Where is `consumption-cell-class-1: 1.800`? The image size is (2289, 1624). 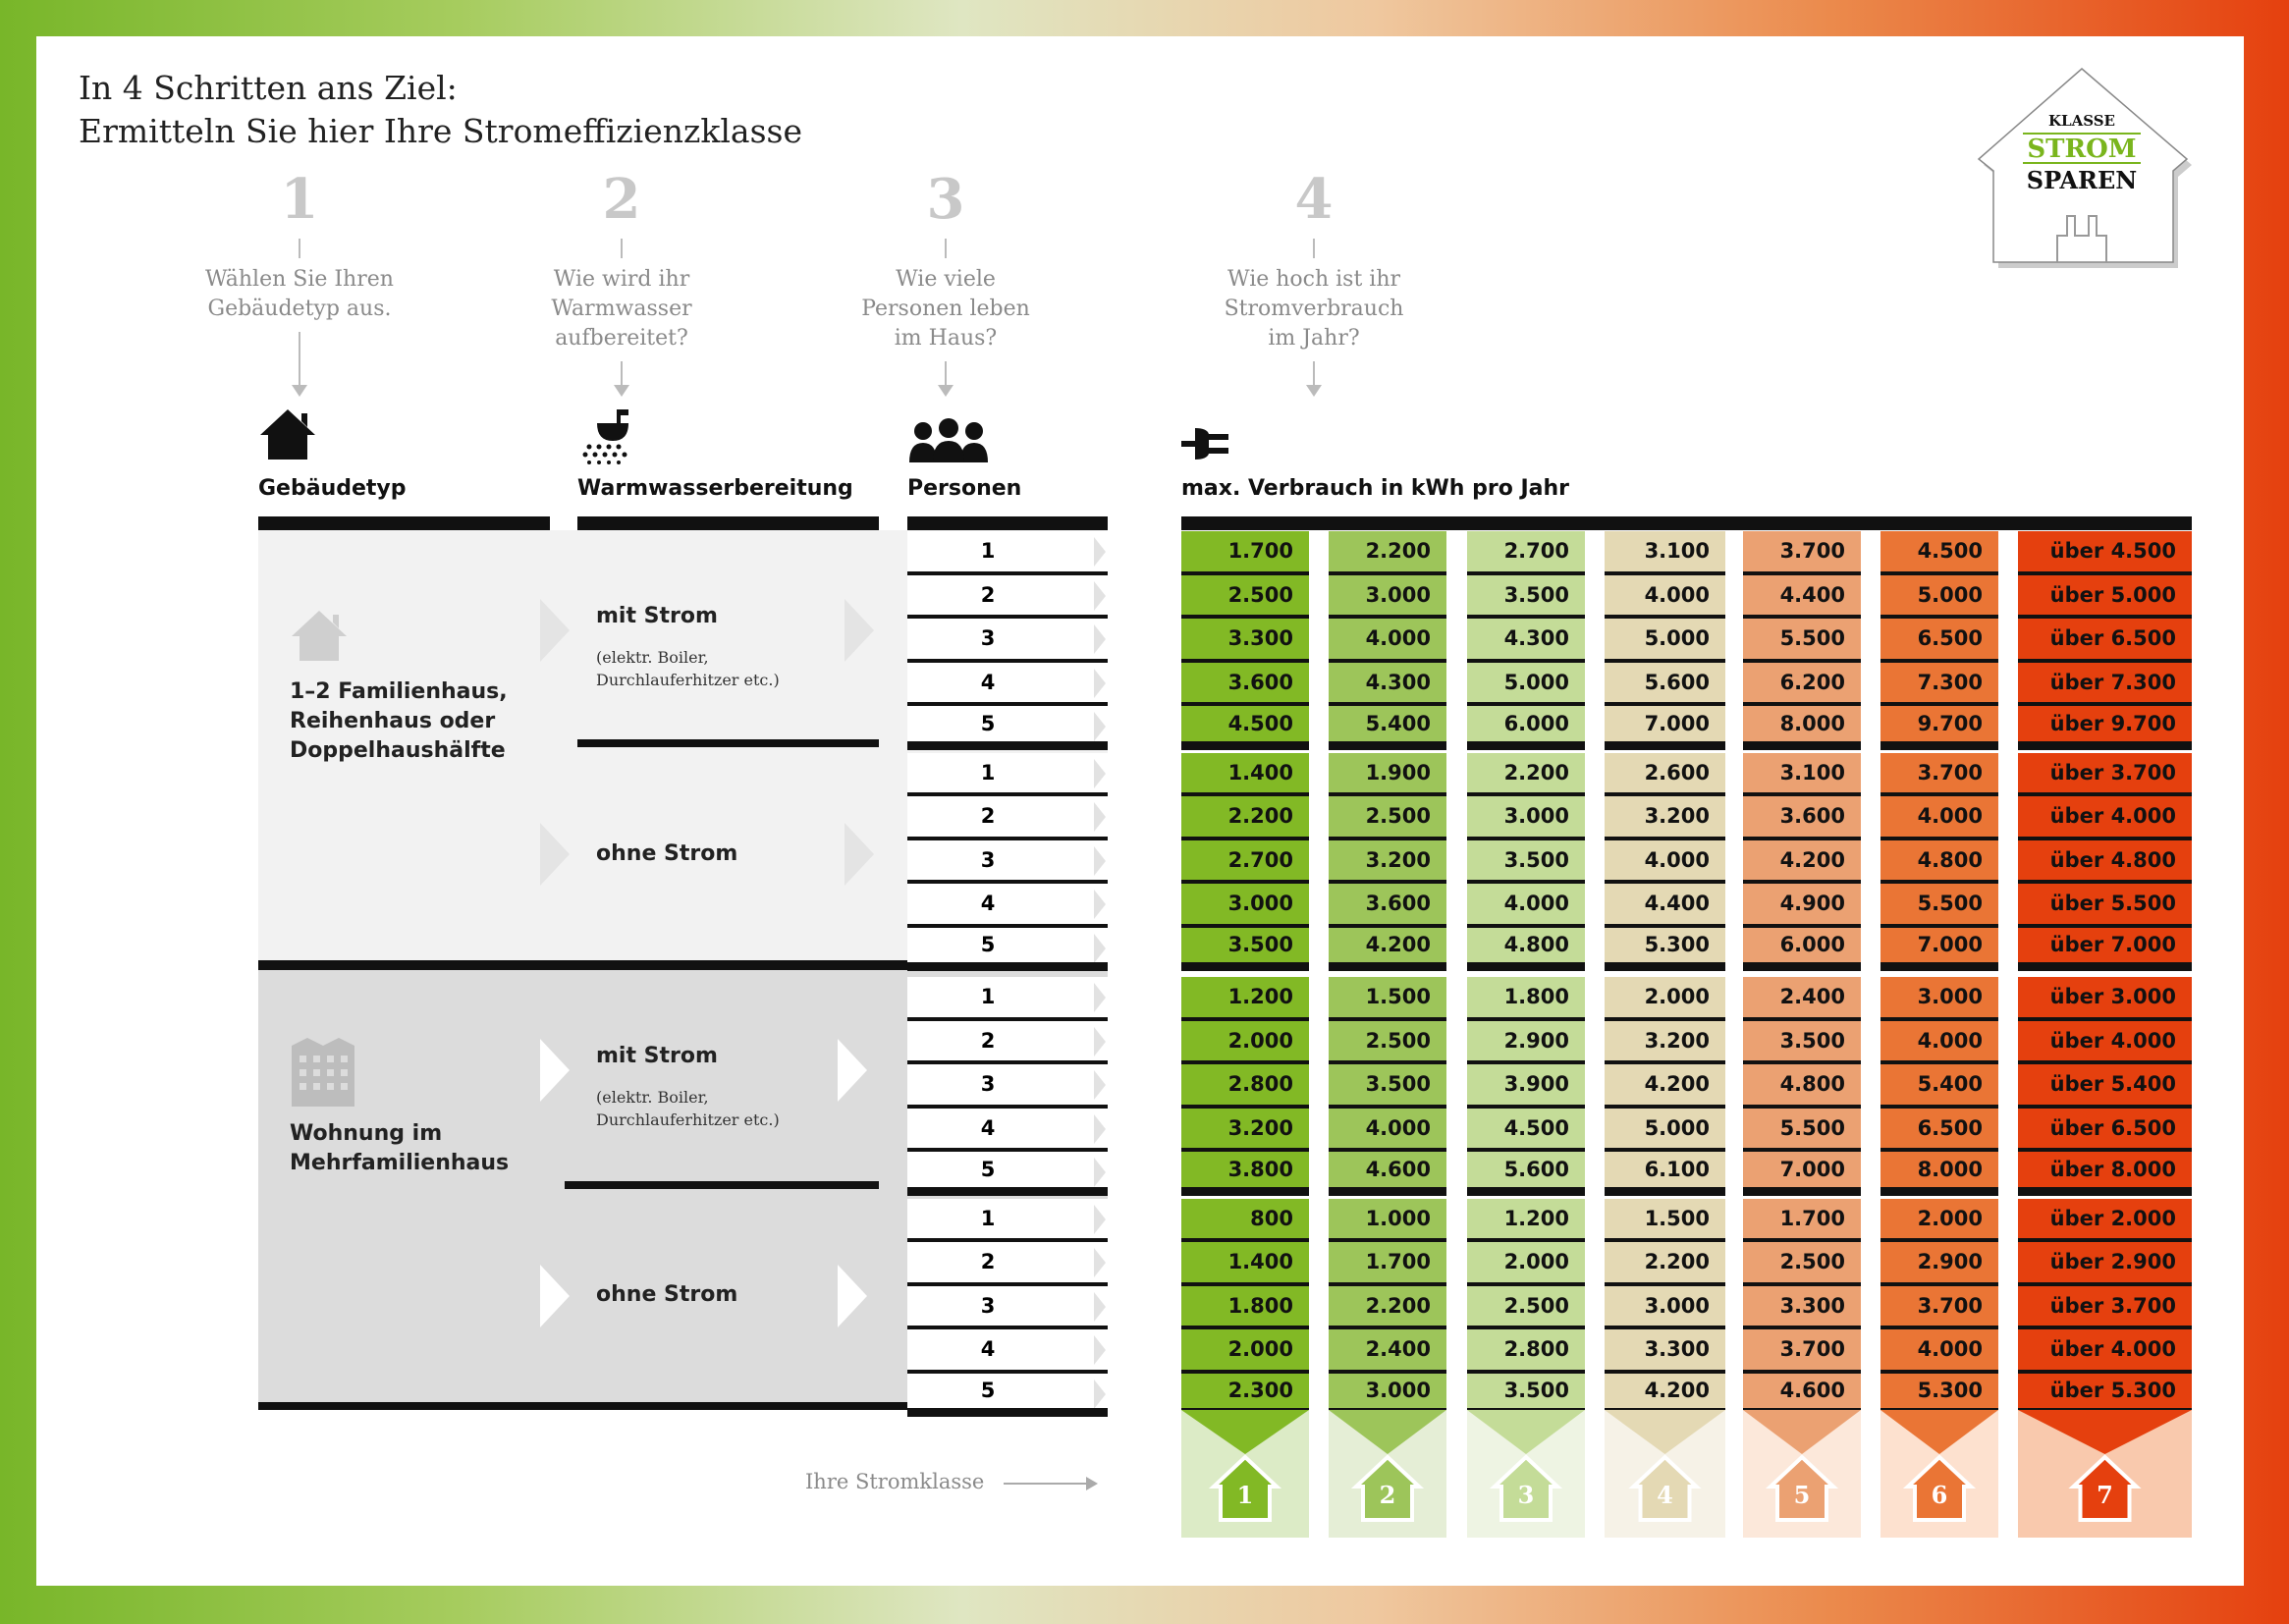 consumption-cell-class-1: 1.800 is located at coordinates (1245, 1305).